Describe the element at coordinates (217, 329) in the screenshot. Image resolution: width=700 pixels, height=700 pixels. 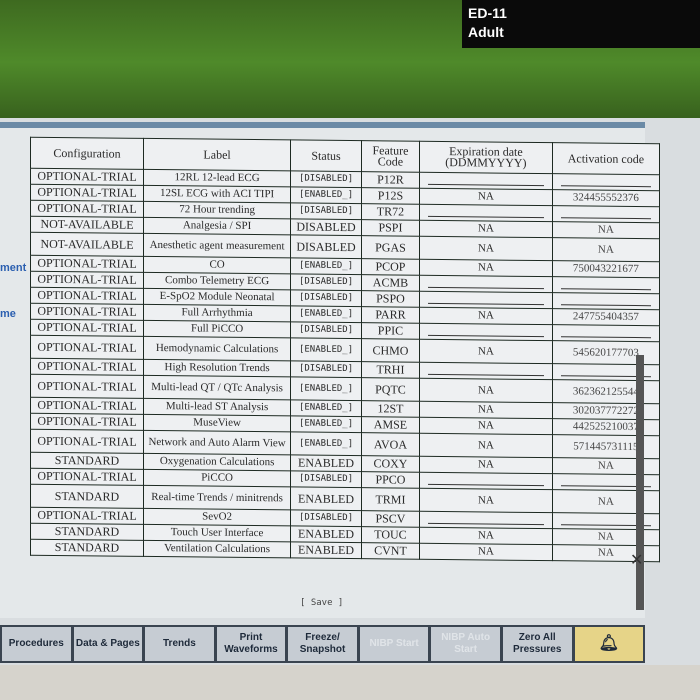
I see `label-cell: Full PiCCO` at that location.